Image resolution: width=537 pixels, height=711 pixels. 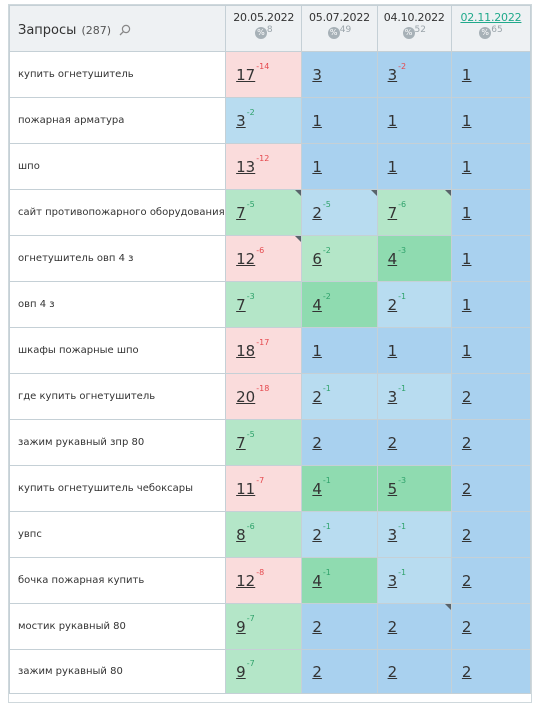 I want to click on position-cell: 11-7, so click(x=264, y=488).